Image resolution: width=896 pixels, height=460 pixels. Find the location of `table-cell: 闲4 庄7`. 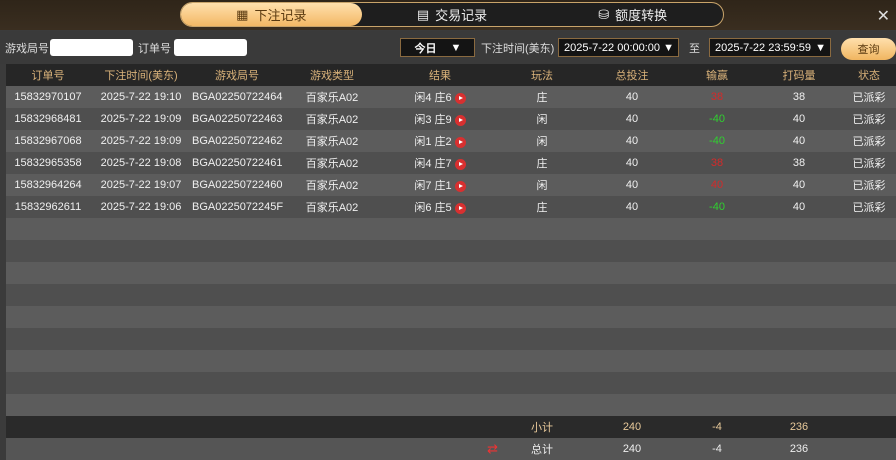

table-cell: 闲4 庄7 is located at coordinates (440, 163).